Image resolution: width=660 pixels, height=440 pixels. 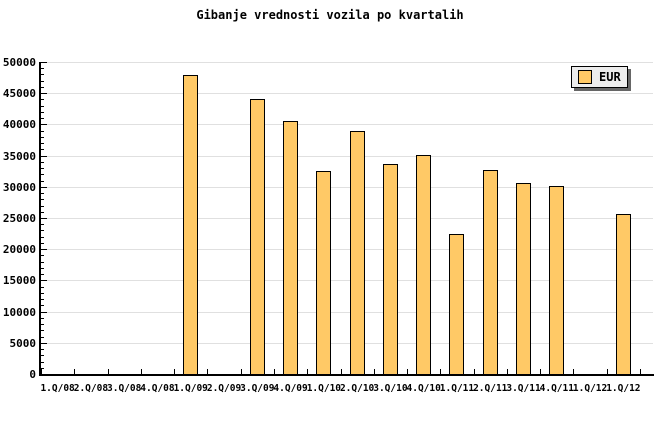 What do you see at coordinates (23, 343) in the screenshot?
I see `y-axis-tick-label: 5000` at bounding box center [23, 343].